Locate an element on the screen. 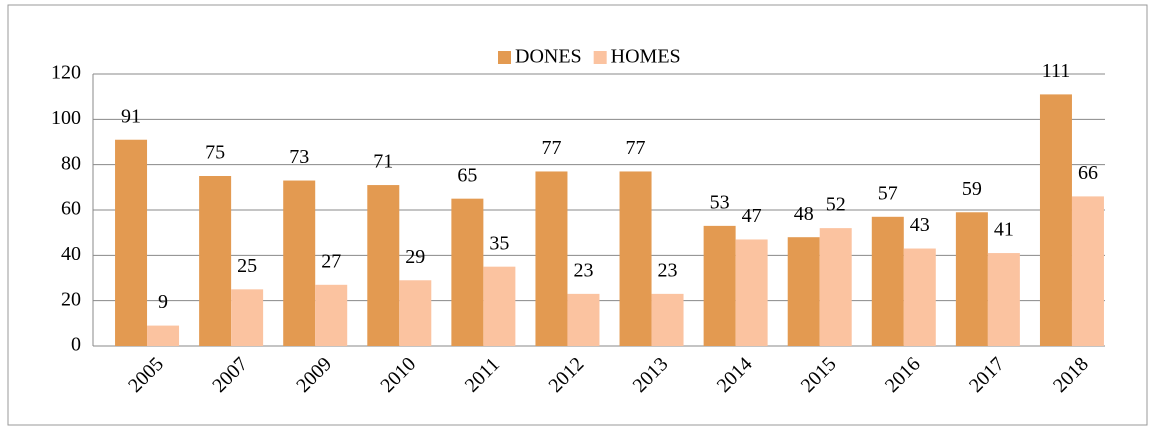 Image resolution: width=1151 pixels, height=430 pixels. x-tick-label: 2015 is located at coordinates (819, 375).